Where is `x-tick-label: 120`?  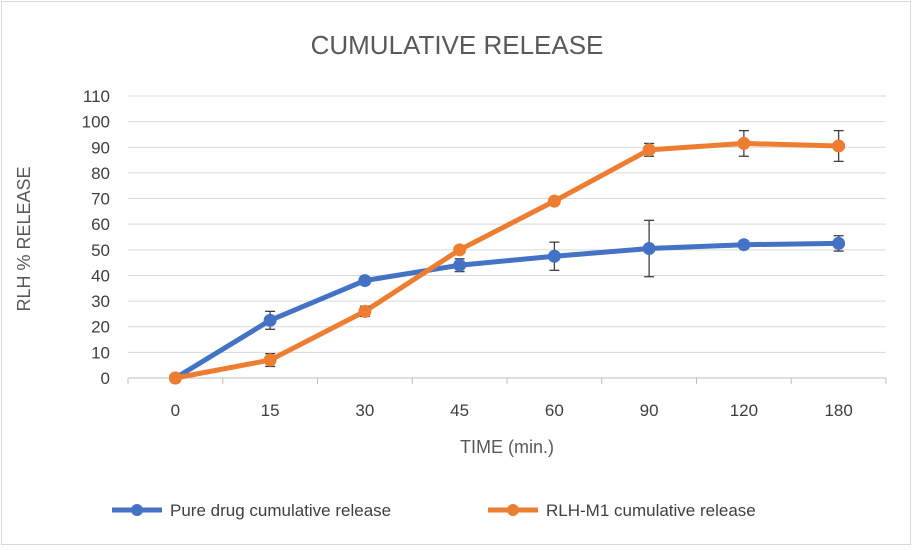
x-tick-label: 120 is located at coordinates (744, 410).